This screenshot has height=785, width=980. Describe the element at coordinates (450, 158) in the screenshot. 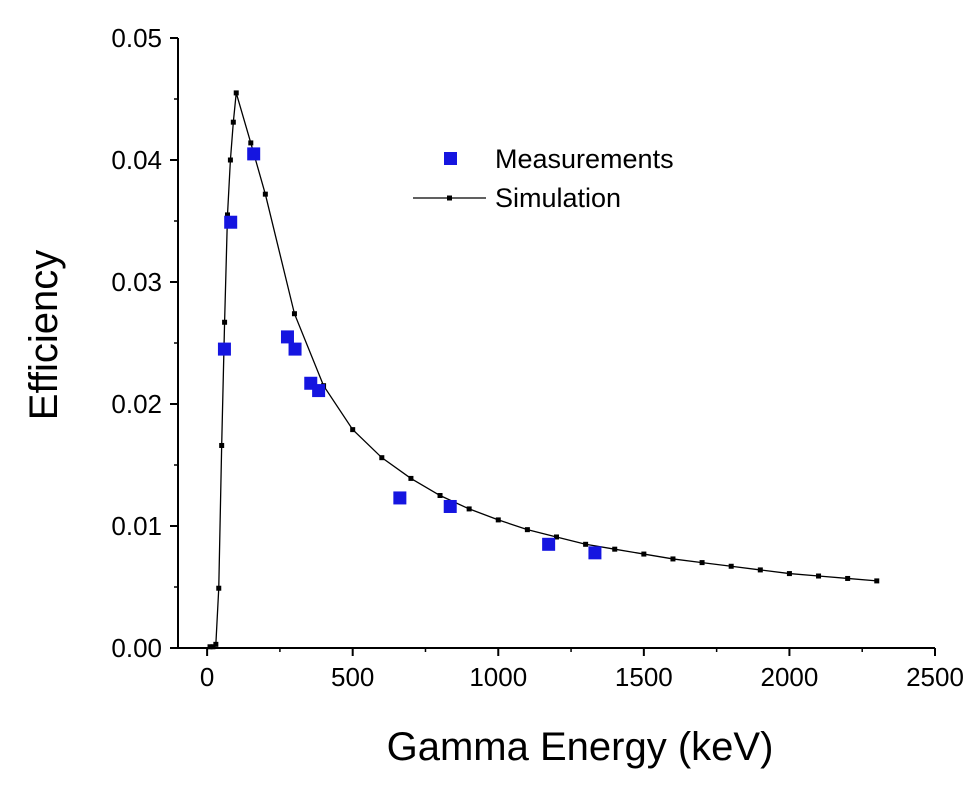

I see `legend-measurements-marker` at that location.